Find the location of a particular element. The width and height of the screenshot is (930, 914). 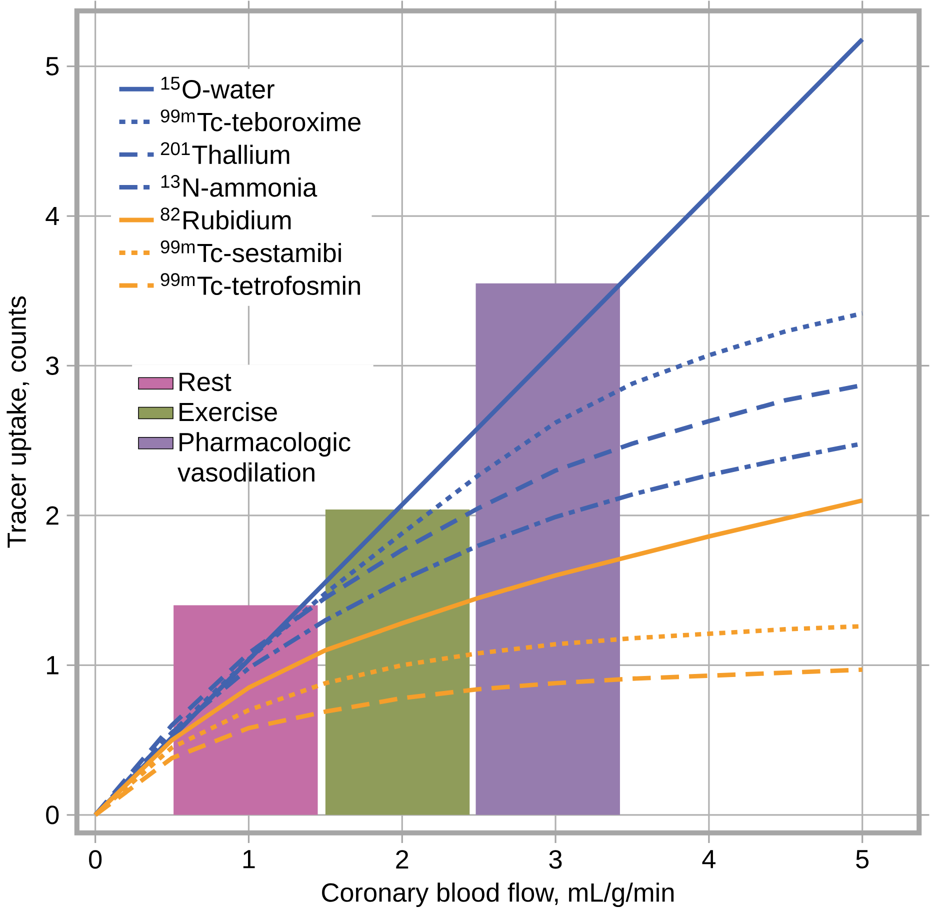

y-tick-label: 3 is located at coordinates (52, 366).